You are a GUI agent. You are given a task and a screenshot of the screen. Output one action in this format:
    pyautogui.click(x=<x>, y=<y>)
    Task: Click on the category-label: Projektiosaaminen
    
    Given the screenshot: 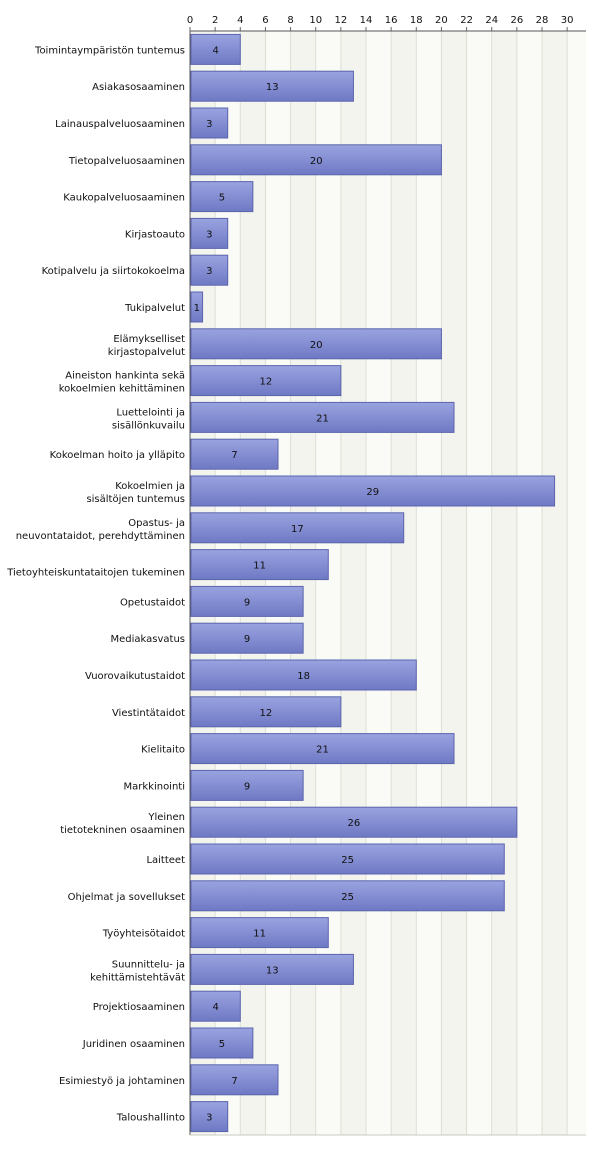 What is the action you would take?
    pyautogui.click(x=139, y=1007)
    